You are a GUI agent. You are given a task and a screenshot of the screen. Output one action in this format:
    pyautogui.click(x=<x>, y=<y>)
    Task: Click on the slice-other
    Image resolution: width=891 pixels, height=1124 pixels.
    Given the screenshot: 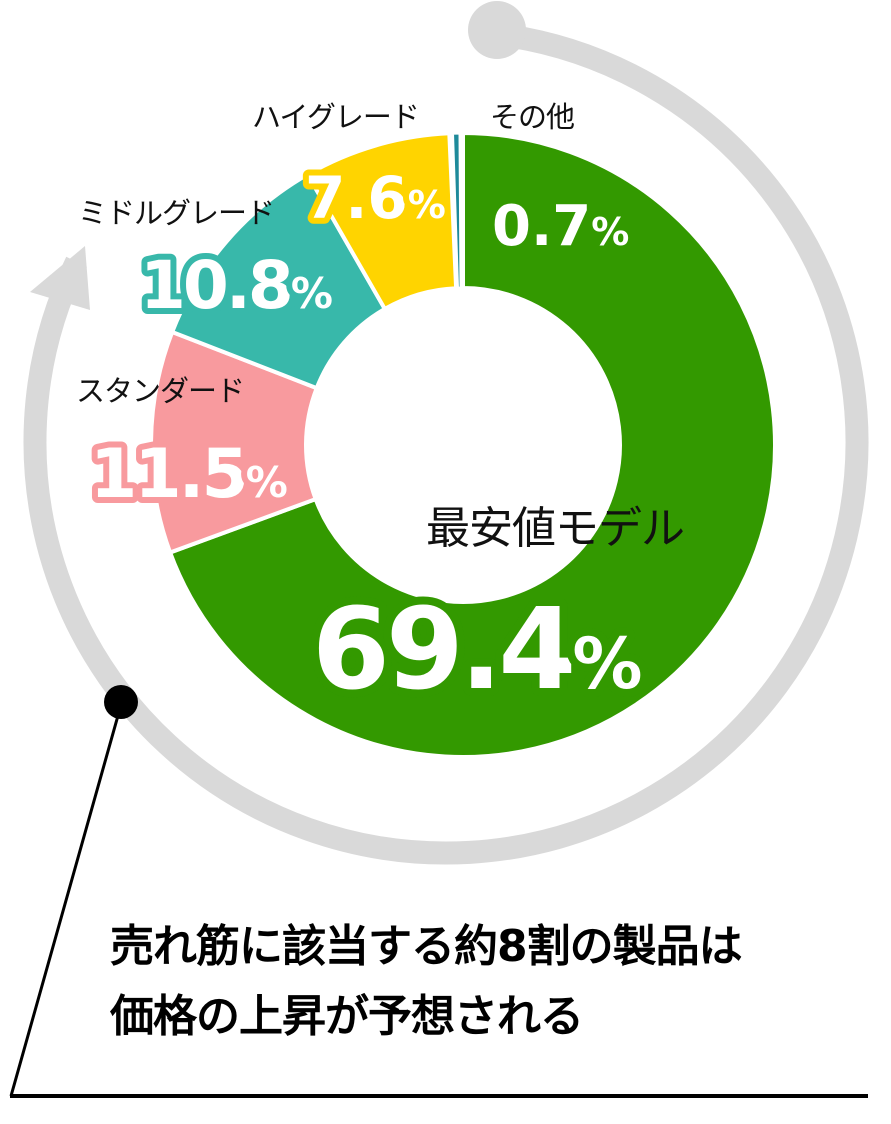 What is the action you would take?
    pyautogui.click(x=456, y=210)
    